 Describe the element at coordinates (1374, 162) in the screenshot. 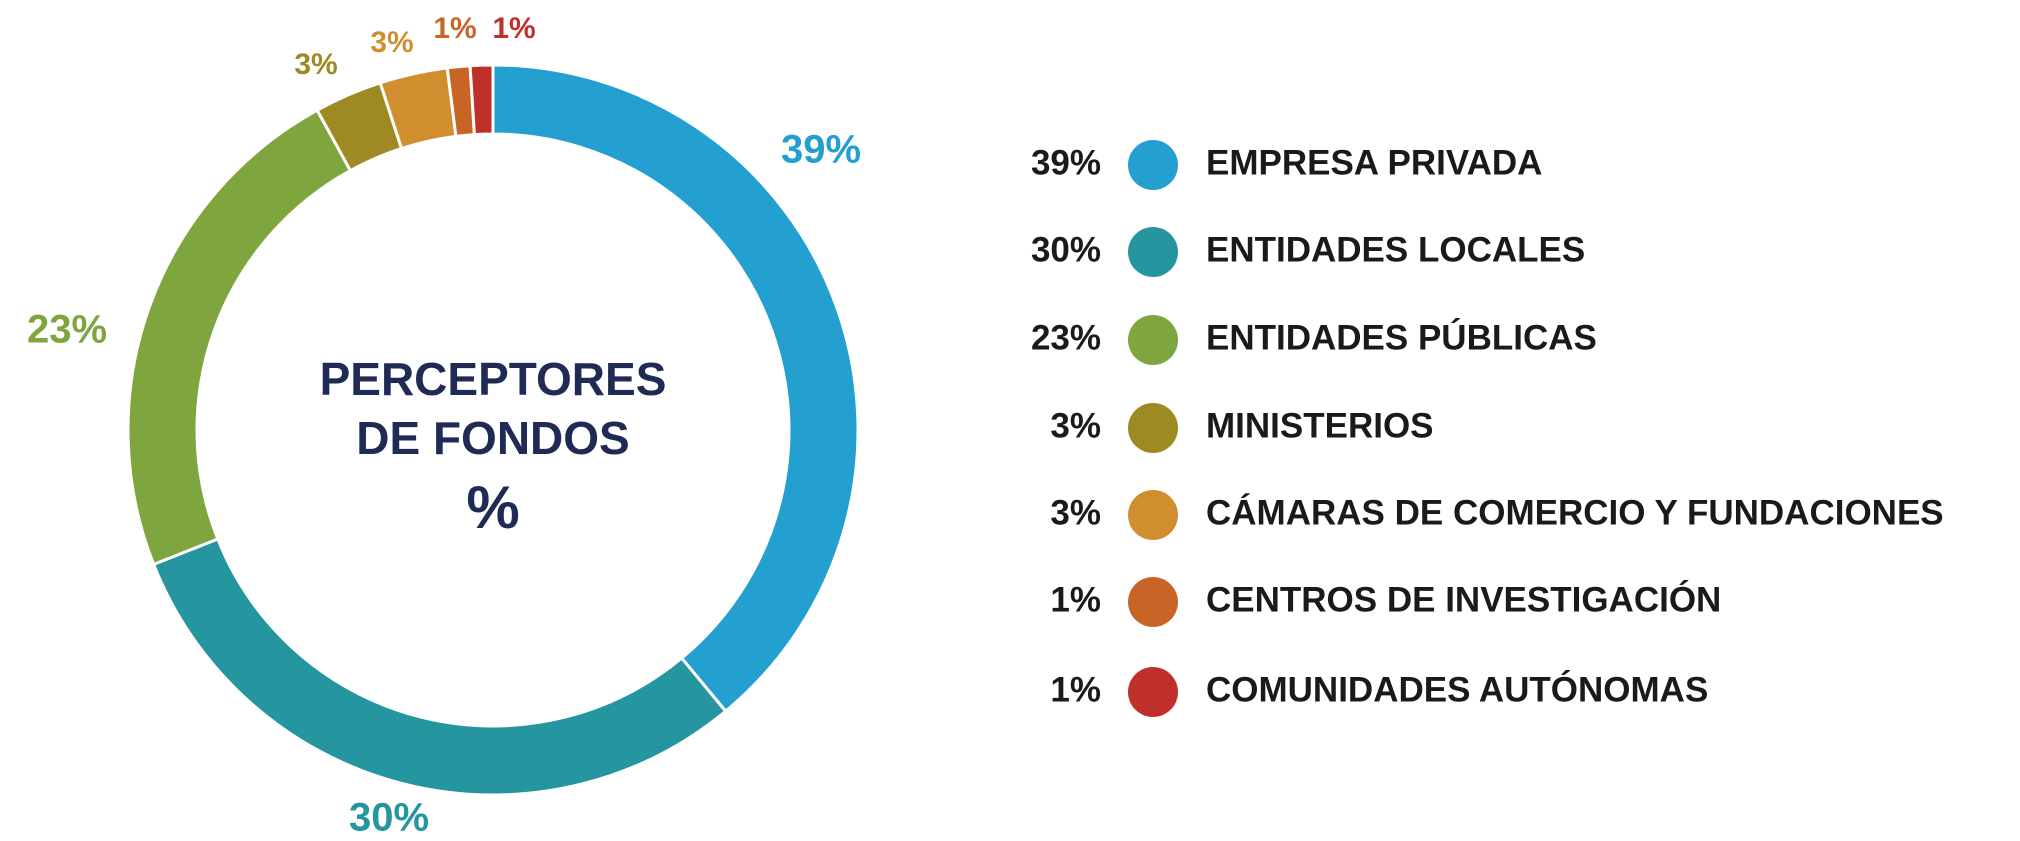

I see `legend-label: EMPRESA PRIVADA` at that location.